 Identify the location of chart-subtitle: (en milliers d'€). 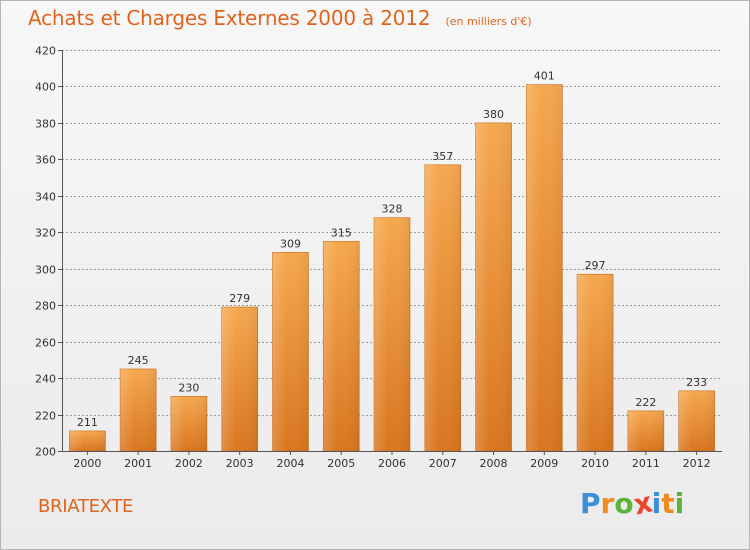
(488, 21).